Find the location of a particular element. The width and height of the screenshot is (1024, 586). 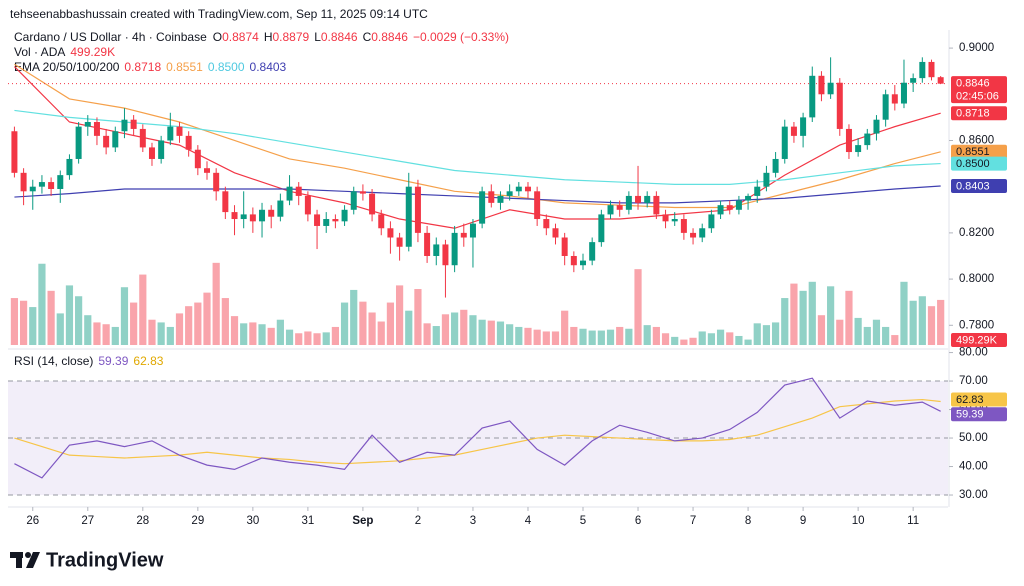

ohlc-value: 0.8879 is located at coordinates (290, 37).